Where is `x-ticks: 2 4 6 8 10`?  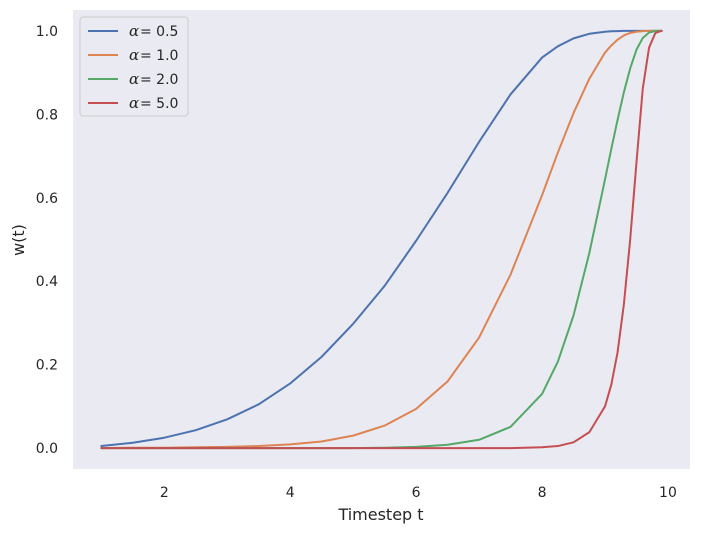 x-ticks: 2 4 6 8 10 is located at coordinates (418, 493).